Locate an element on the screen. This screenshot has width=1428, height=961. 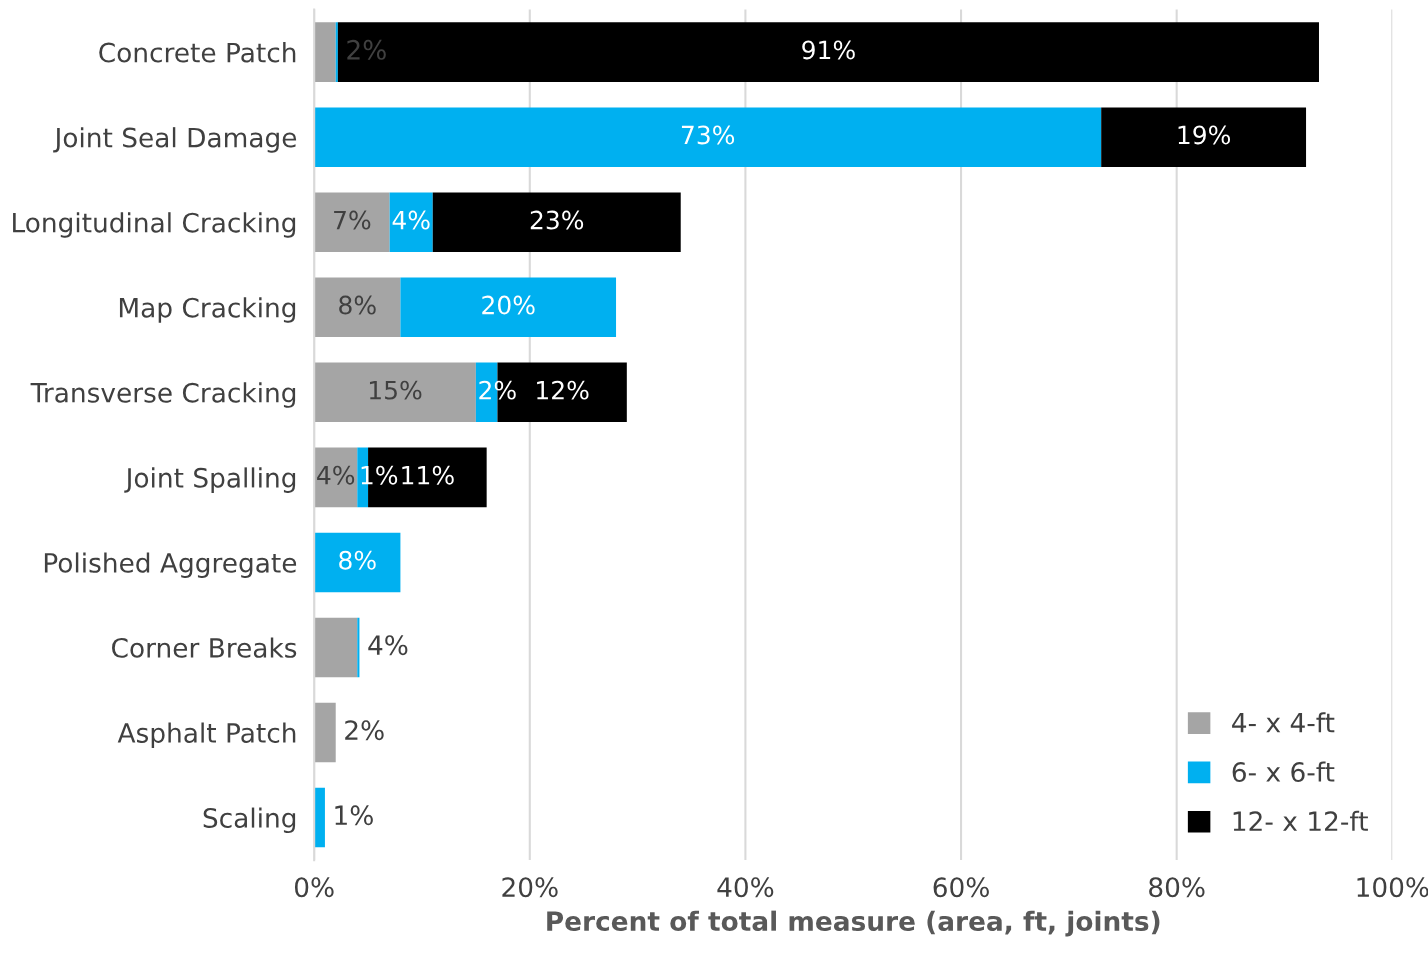
x-tick-label: 100% is located at coordinates (1392, 887).